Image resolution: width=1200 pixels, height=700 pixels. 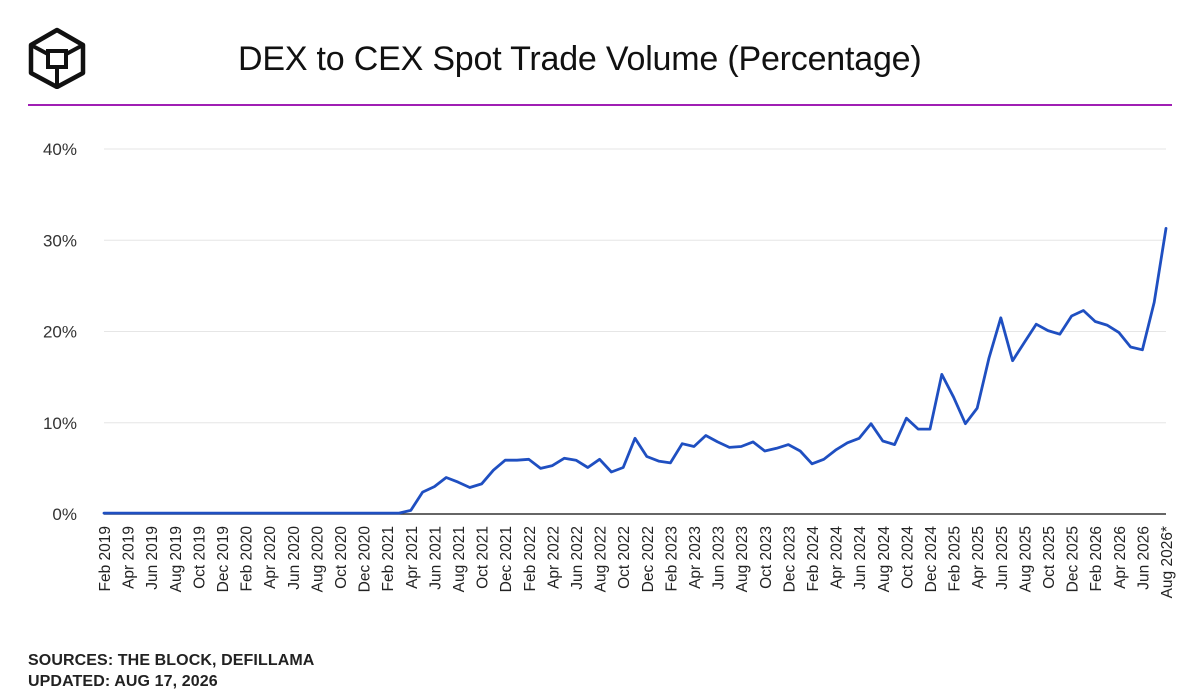 What do you see at coordinates (837, 557) in the screenshot?
I see `x-tick-label: Apr 2024` at bounding box center [837, 557].